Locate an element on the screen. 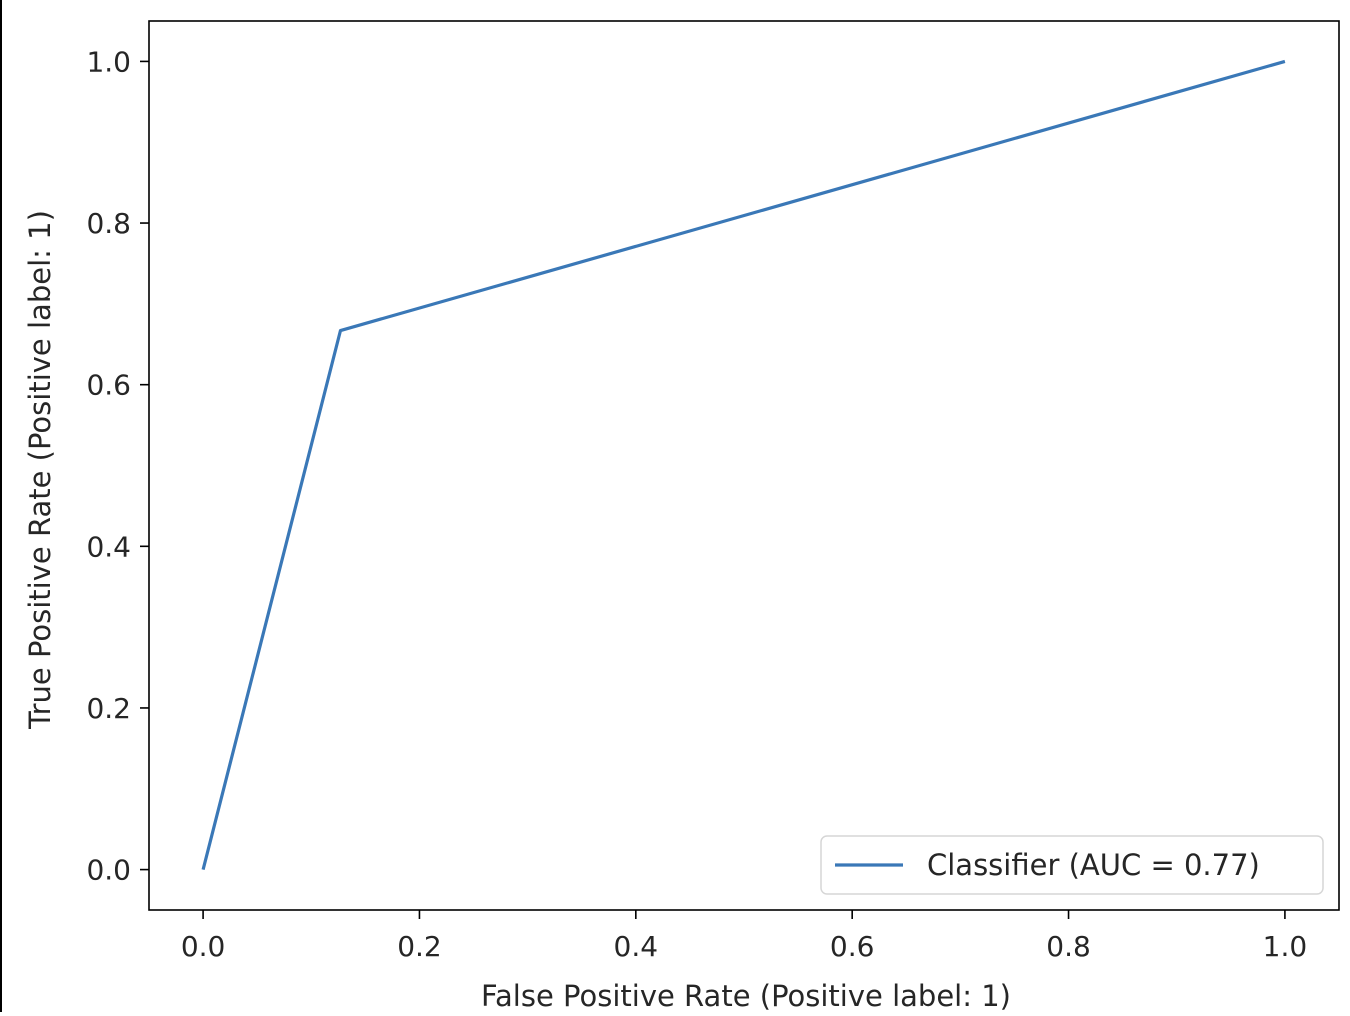  x-axis-label: False Positive Rate (Positive label: 1) is located at coordinates (746, 995).